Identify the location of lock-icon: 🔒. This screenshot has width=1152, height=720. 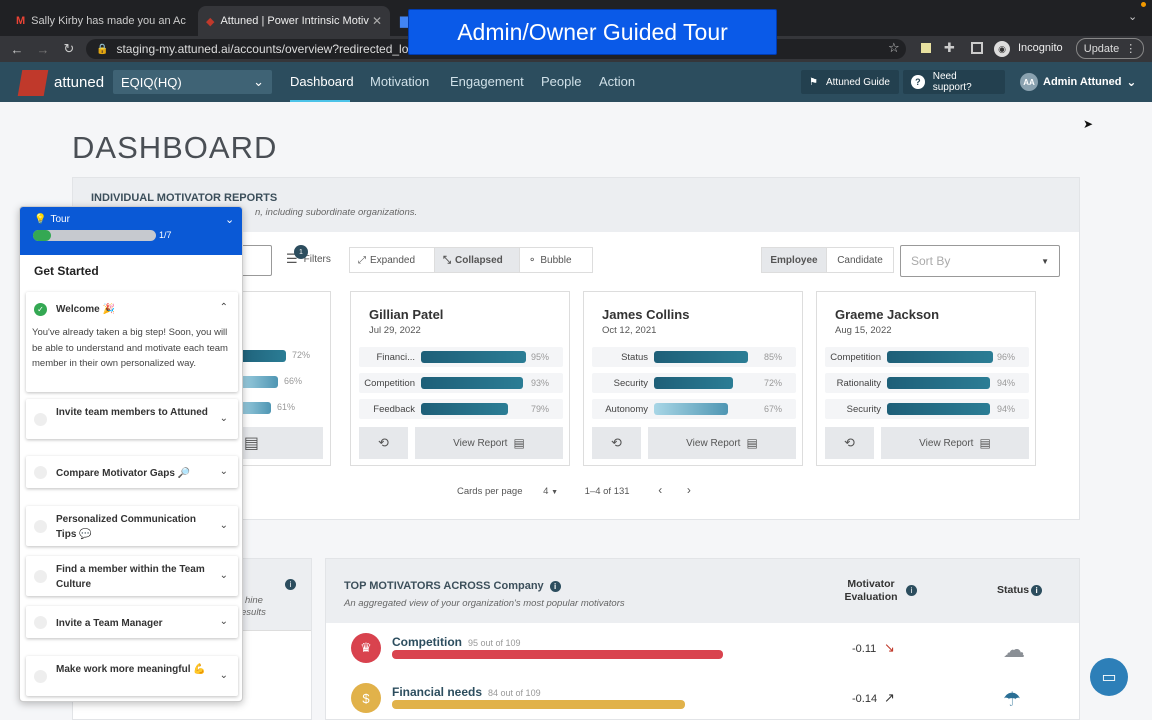
(102, 49).